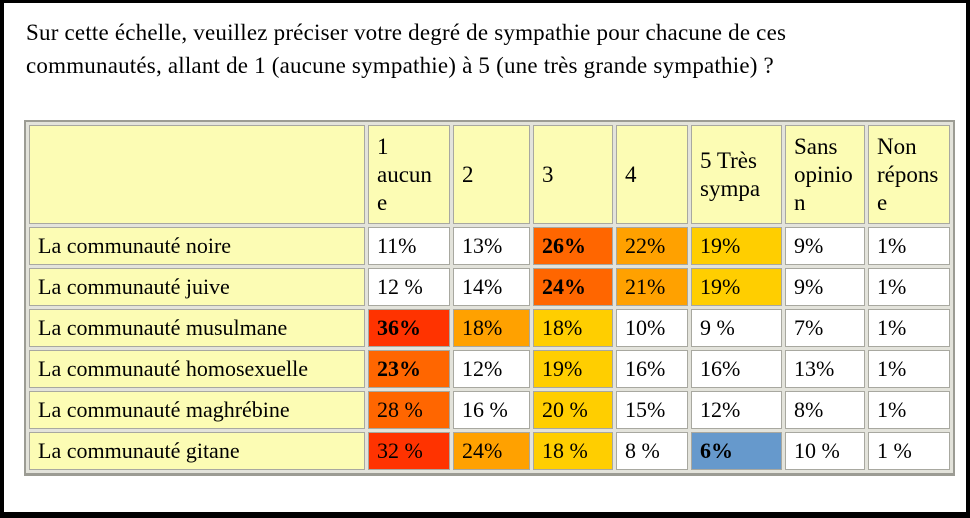 The image size is (970, 518). I want to click on row-label: La communauté musulmane, so click(197, 328).